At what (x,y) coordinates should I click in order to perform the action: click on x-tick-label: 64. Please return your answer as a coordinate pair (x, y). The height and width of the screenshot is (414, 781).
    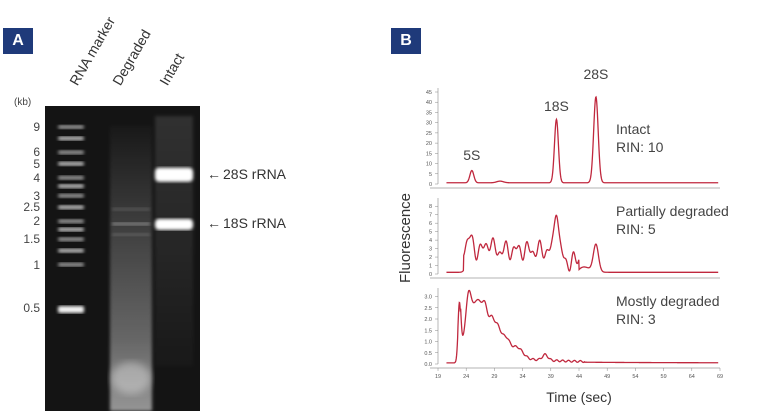
    Looking at the image, I should click on (692, 377).